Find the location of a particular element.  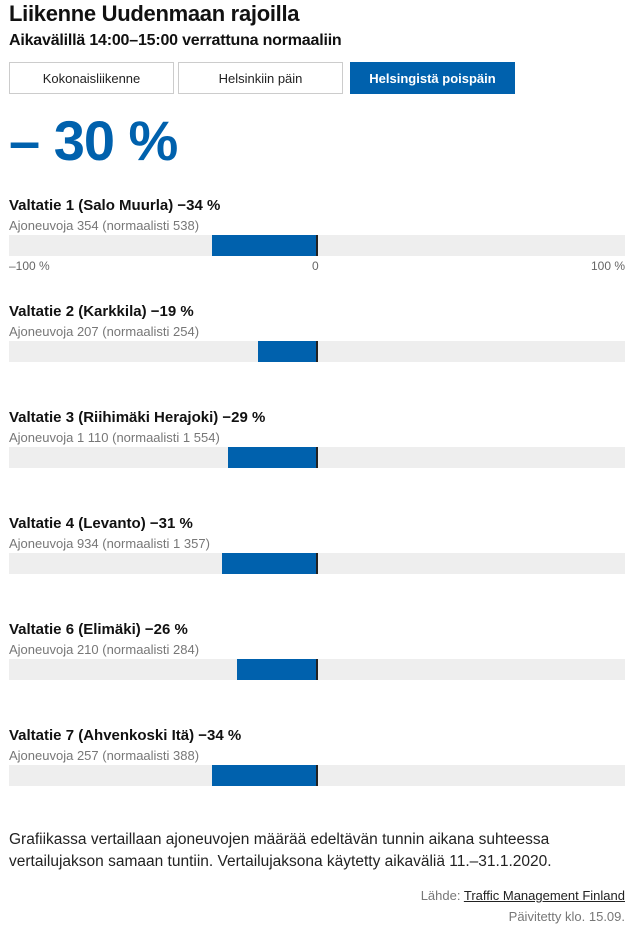

road-vehicles: Ajoneuvoja 257 (normaalisti 388) is located at coordinates (104, 755).